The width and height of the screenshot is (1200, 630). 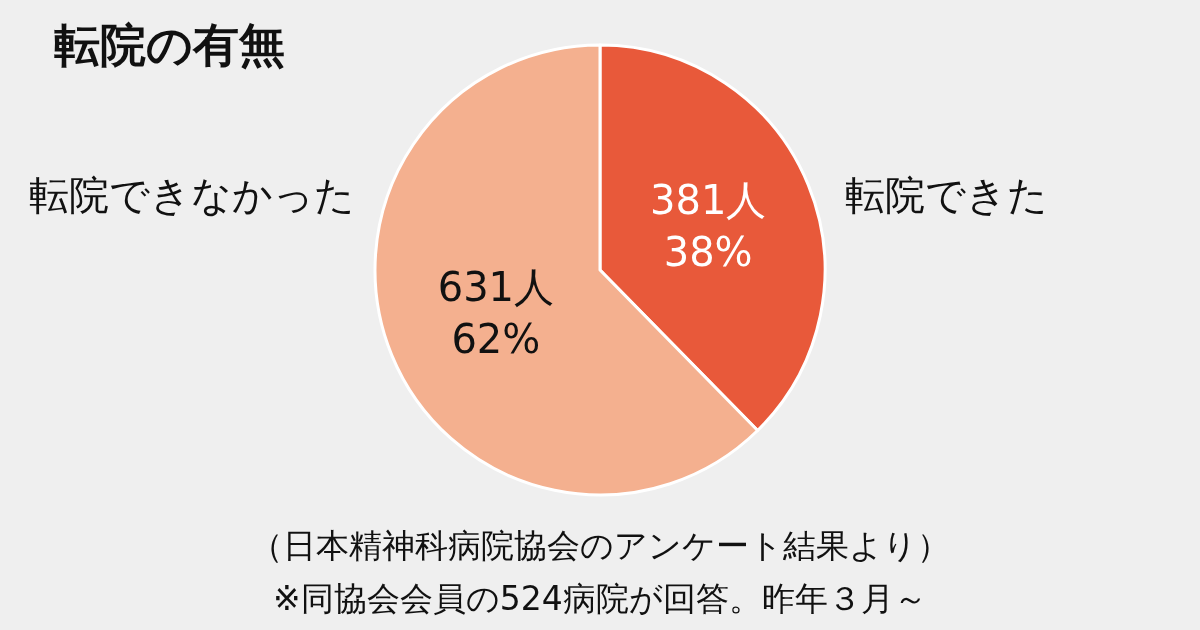 I want to click on slice-label: 転院できた, so click(x=946, y=195).